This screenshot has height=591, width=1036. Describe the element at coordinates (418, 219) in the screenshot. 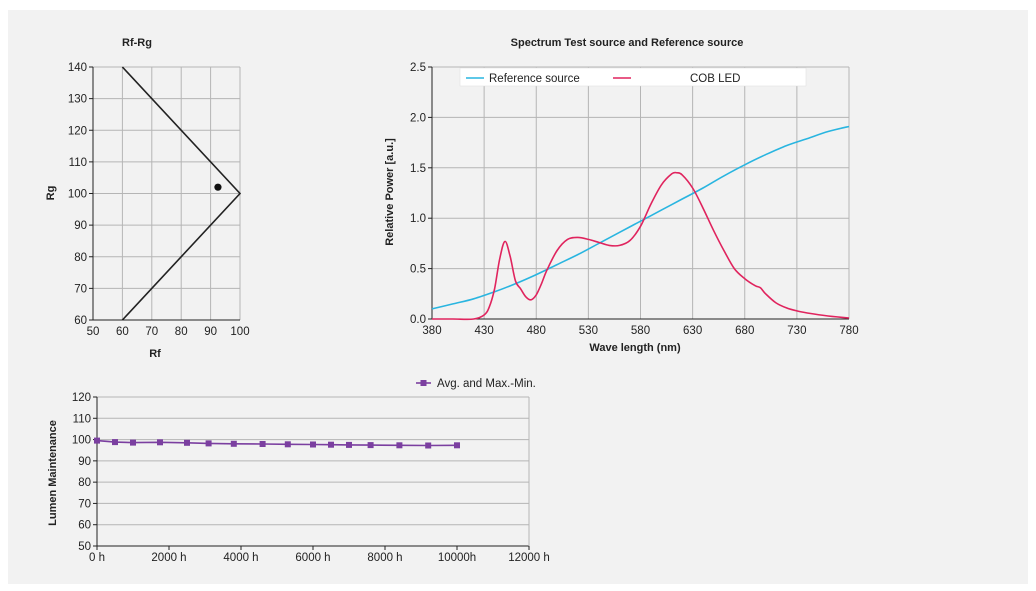

I see `spectrum-y-tick-label: 1.0` at that location.